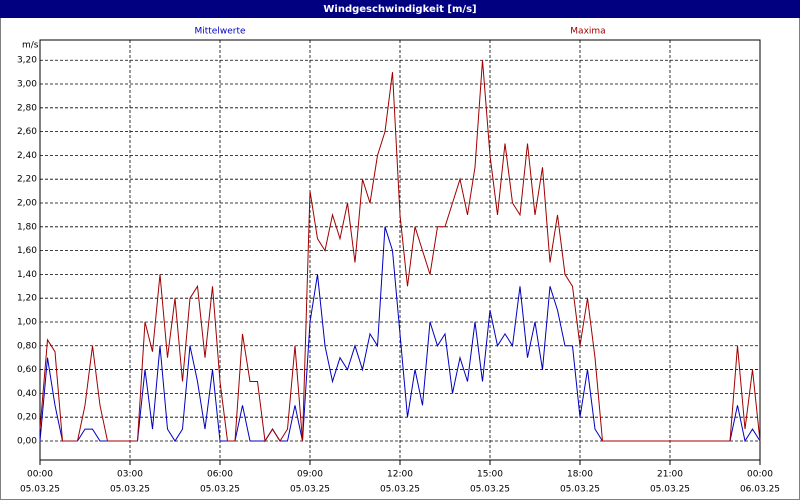 The height and width of the screenshot is (500, 800). Describe the element at coordinates (27, 251) in the screenshot. I see `y-tick-label: 1,60` at that location.